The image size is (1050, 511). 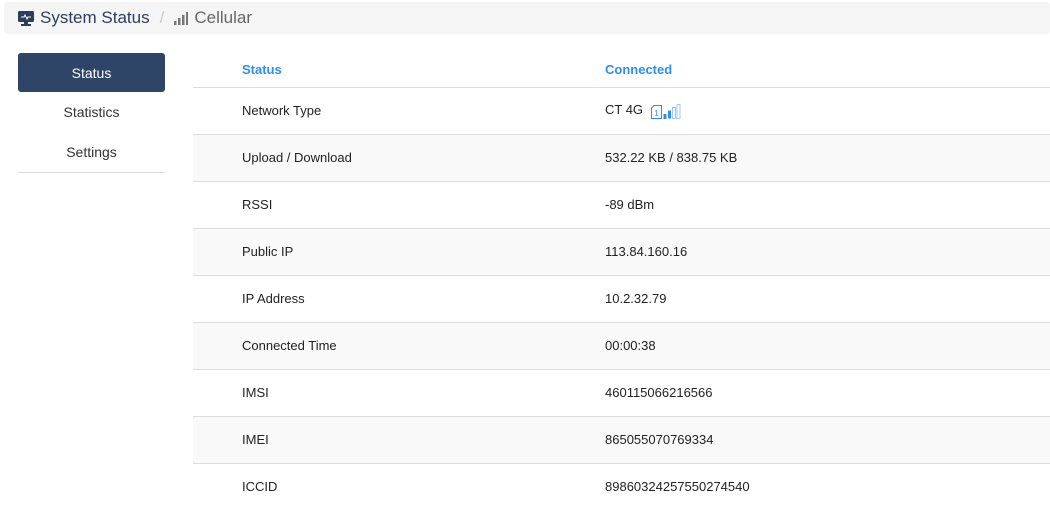 I want to click on row-value: 113.84.160.16, so click(x=827, y=251).